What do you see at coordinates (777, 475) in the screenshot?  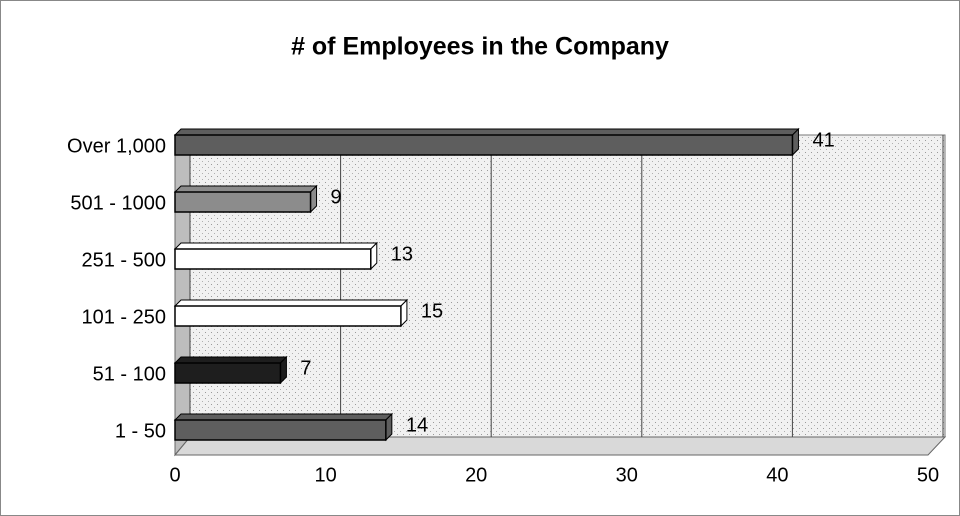 I see `x-tick-label: 40` at bounding box center [777, 475].